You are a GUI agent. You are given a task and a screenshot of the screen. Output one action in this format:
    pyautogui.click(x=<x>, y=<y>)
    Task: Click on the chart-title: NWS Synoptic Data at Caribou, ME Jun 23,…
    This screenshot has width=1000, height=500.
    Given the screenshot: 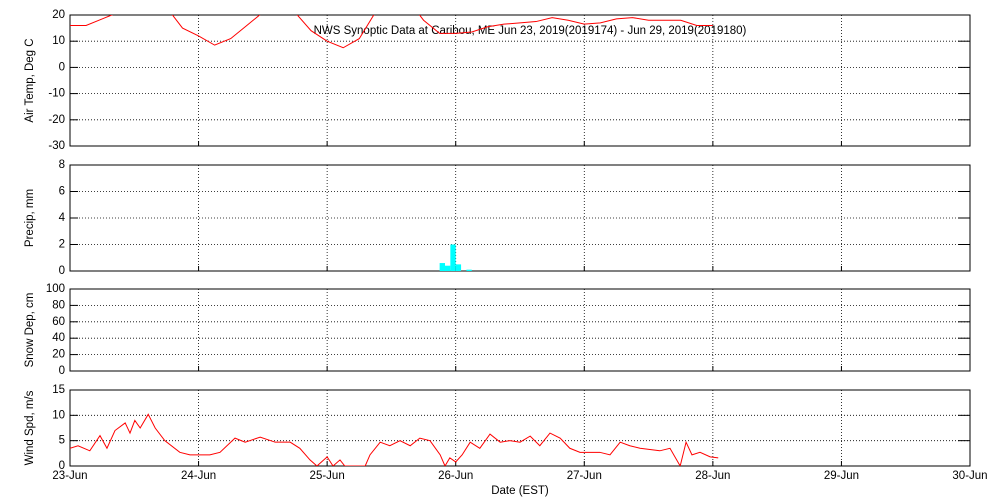 What is the action you would take?
    pyautogui.click(x=530, y=31)
    